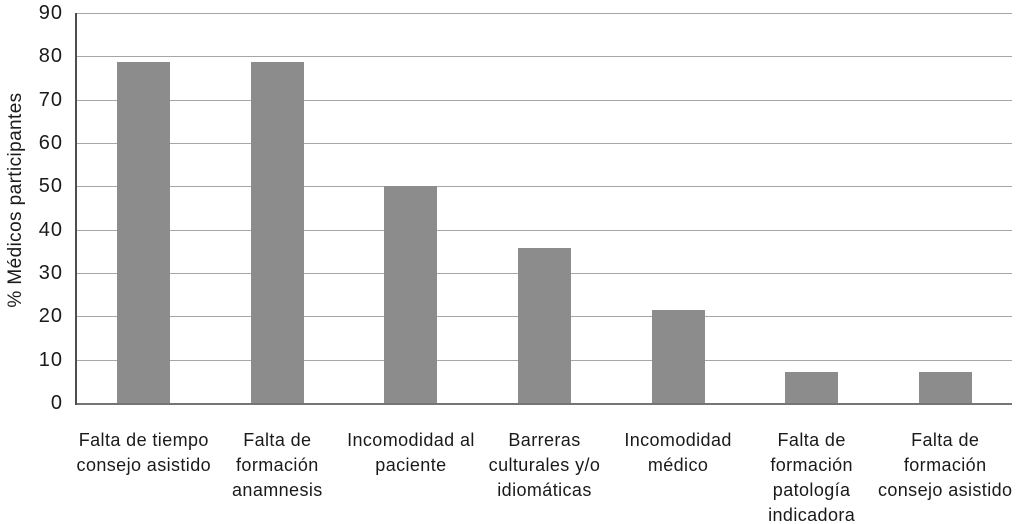 This screenshot has width=1024, height=524. Describe the element at coordinates (945, 465) in the screenshot. I see `category-label: Falta de formación consejo asistido` at that location.